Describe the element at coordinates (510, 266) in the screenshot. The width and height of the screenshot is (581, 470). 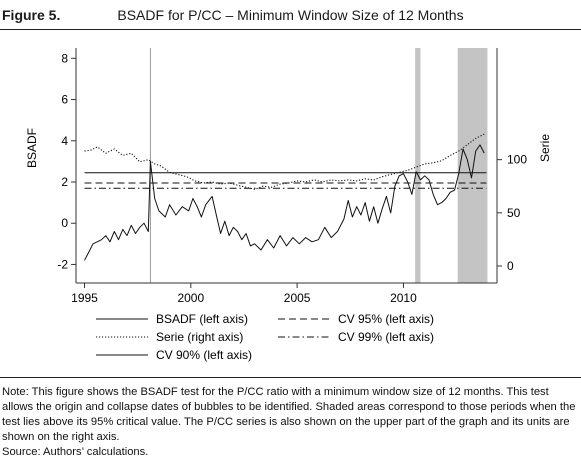
I see `y-right-tick-label: 0` at that location.